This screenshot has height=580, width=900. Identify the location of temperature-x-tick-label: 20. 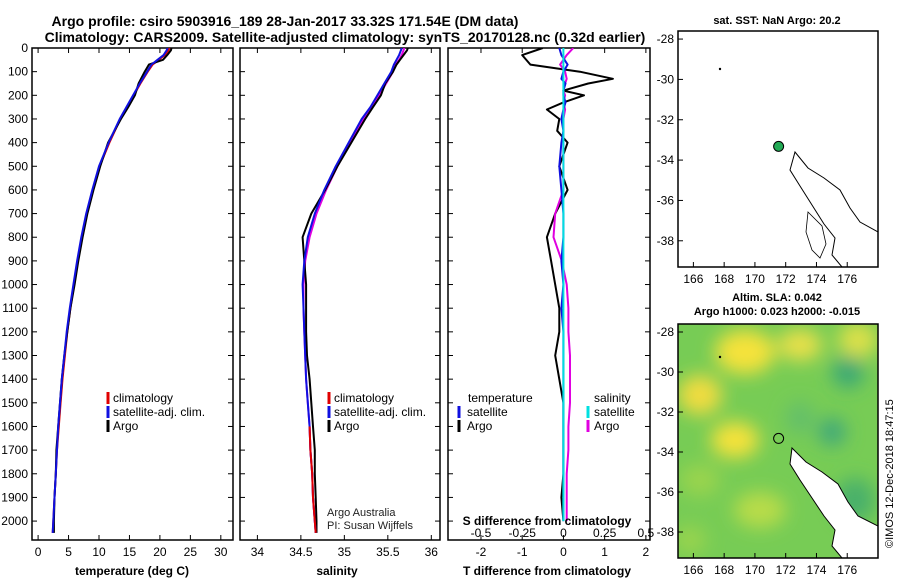
(160, 552).